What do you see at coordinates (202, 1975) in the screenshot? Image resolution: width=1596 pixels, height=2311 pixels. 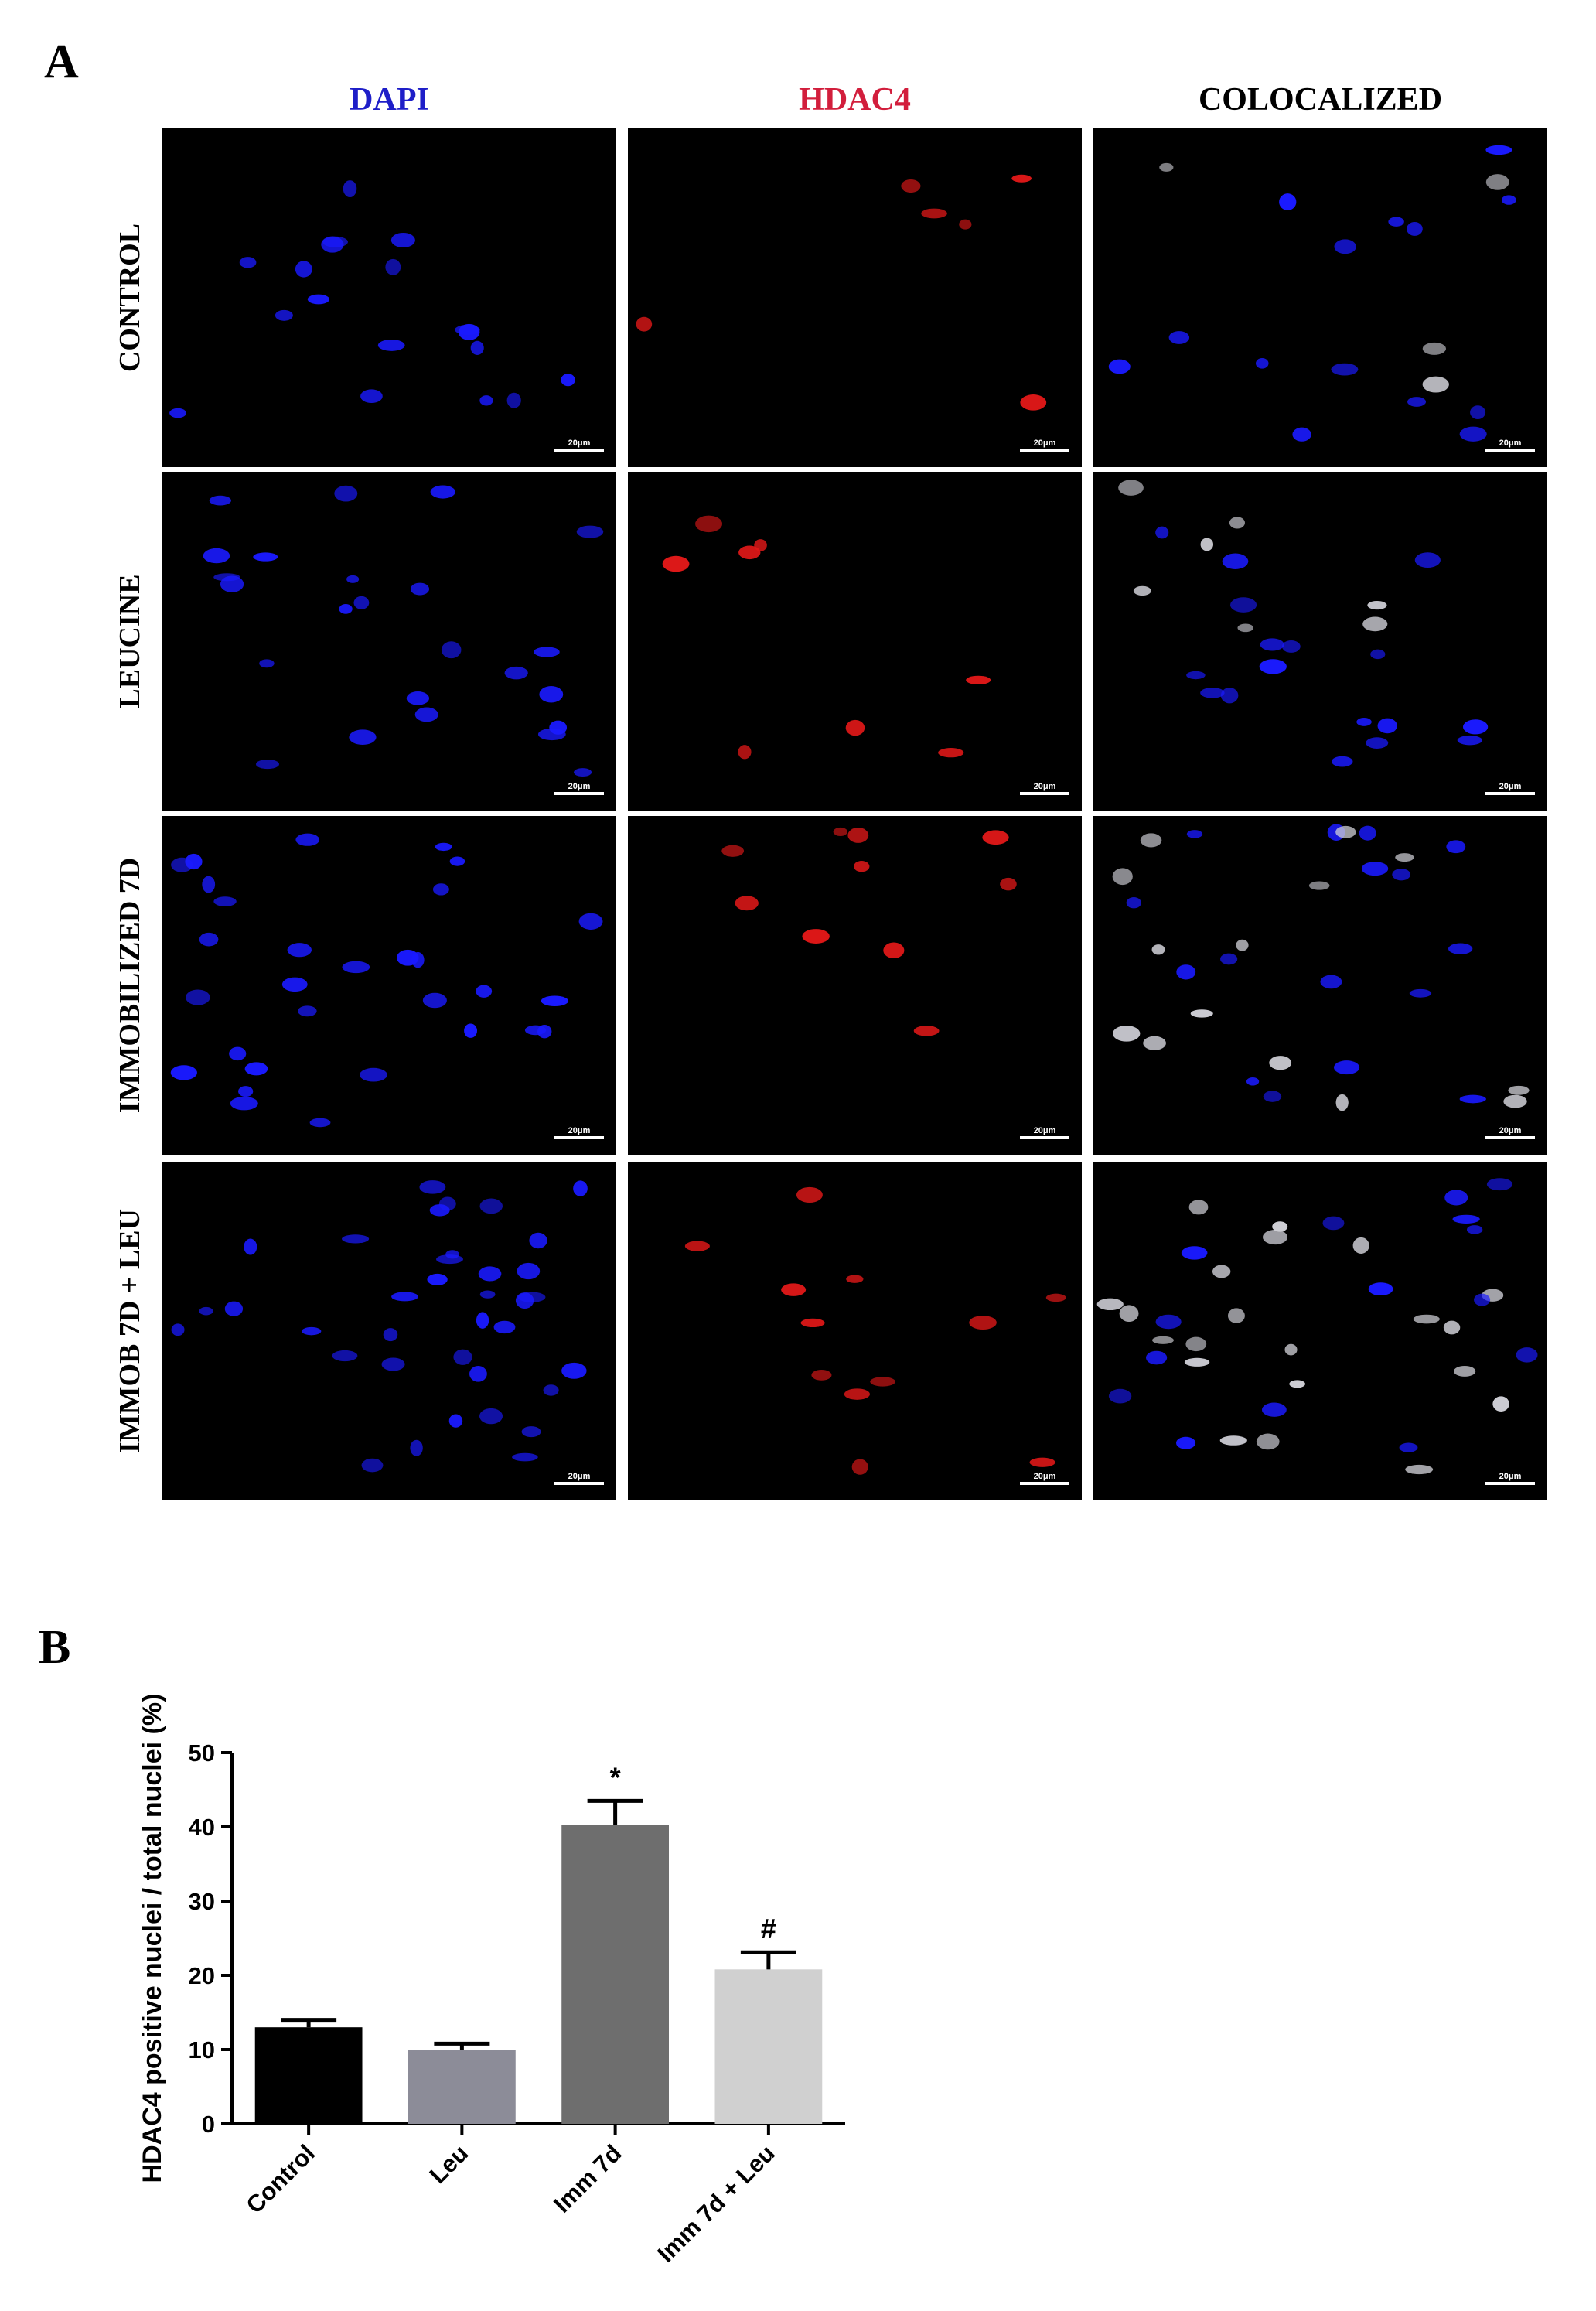 I see `y-tick-label: 20` at bounding box center [202, 1975].